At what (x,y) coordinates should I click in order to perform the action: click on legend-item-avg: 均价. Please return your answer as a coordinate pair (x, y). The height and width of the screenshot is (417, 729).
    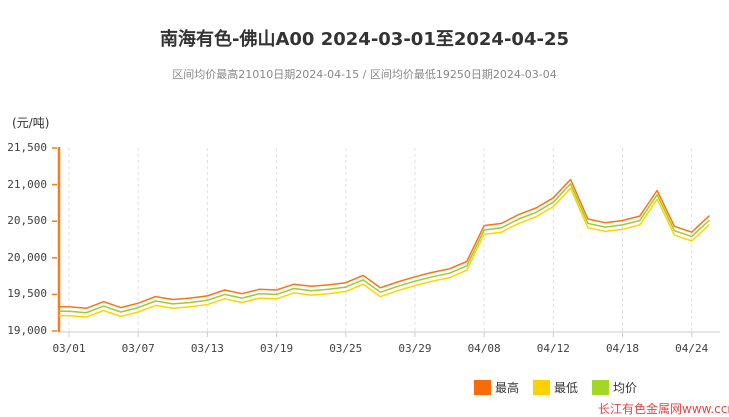
    Looking at the image, I should click on (614, 387).